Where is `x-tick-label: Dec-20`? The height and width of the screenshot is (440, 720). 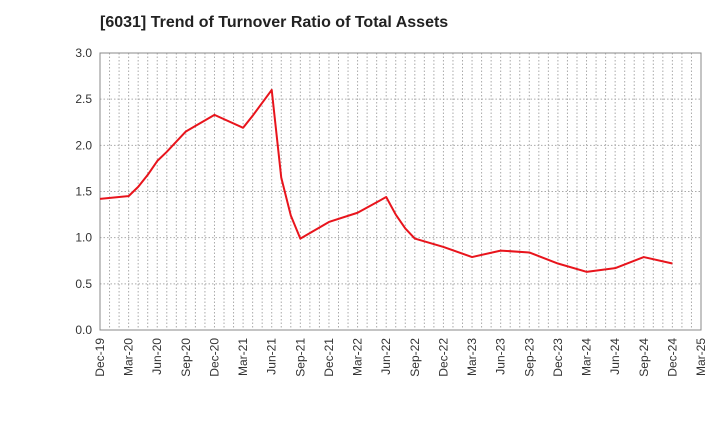
x-tick-label: Dec-20 is located at coordinates (214, 357).